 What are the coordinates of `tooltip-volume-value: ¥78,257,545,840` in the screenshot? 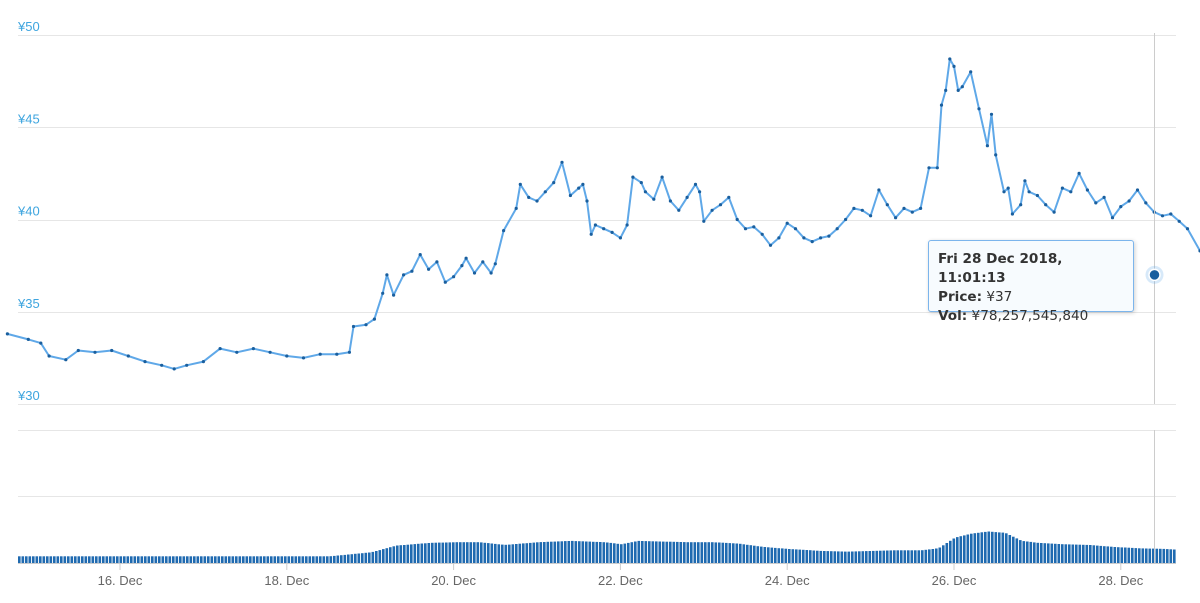 It's located at (1030, 316).